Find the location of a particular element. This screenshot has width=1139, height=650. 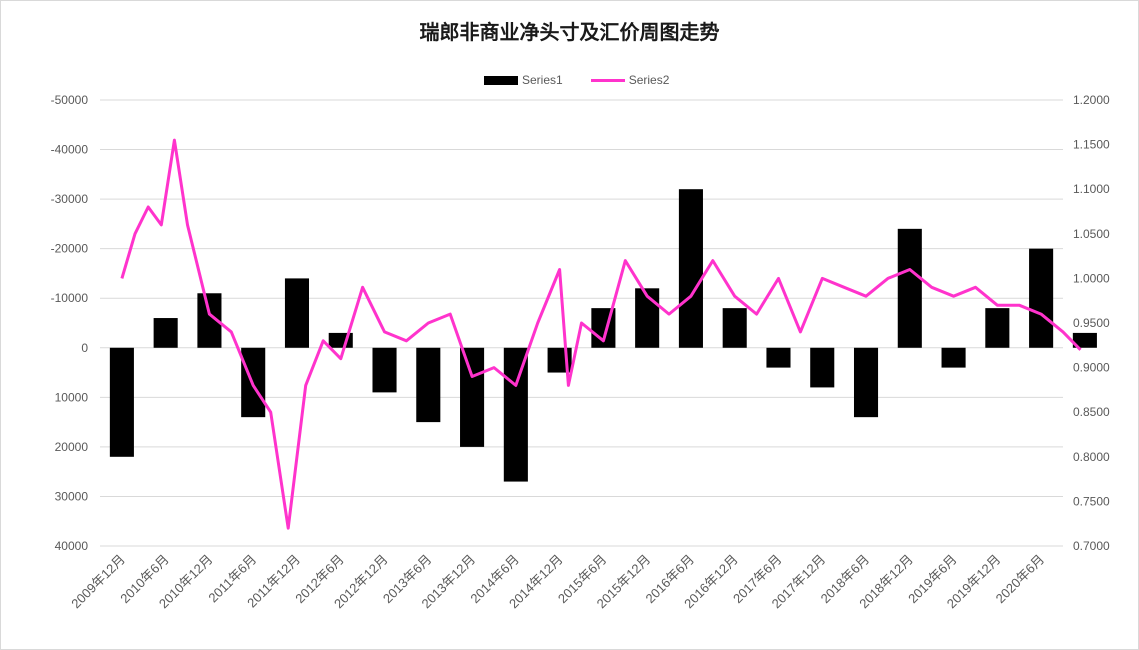

left-tick-label: -10000 is located at coordinates (70, 298).